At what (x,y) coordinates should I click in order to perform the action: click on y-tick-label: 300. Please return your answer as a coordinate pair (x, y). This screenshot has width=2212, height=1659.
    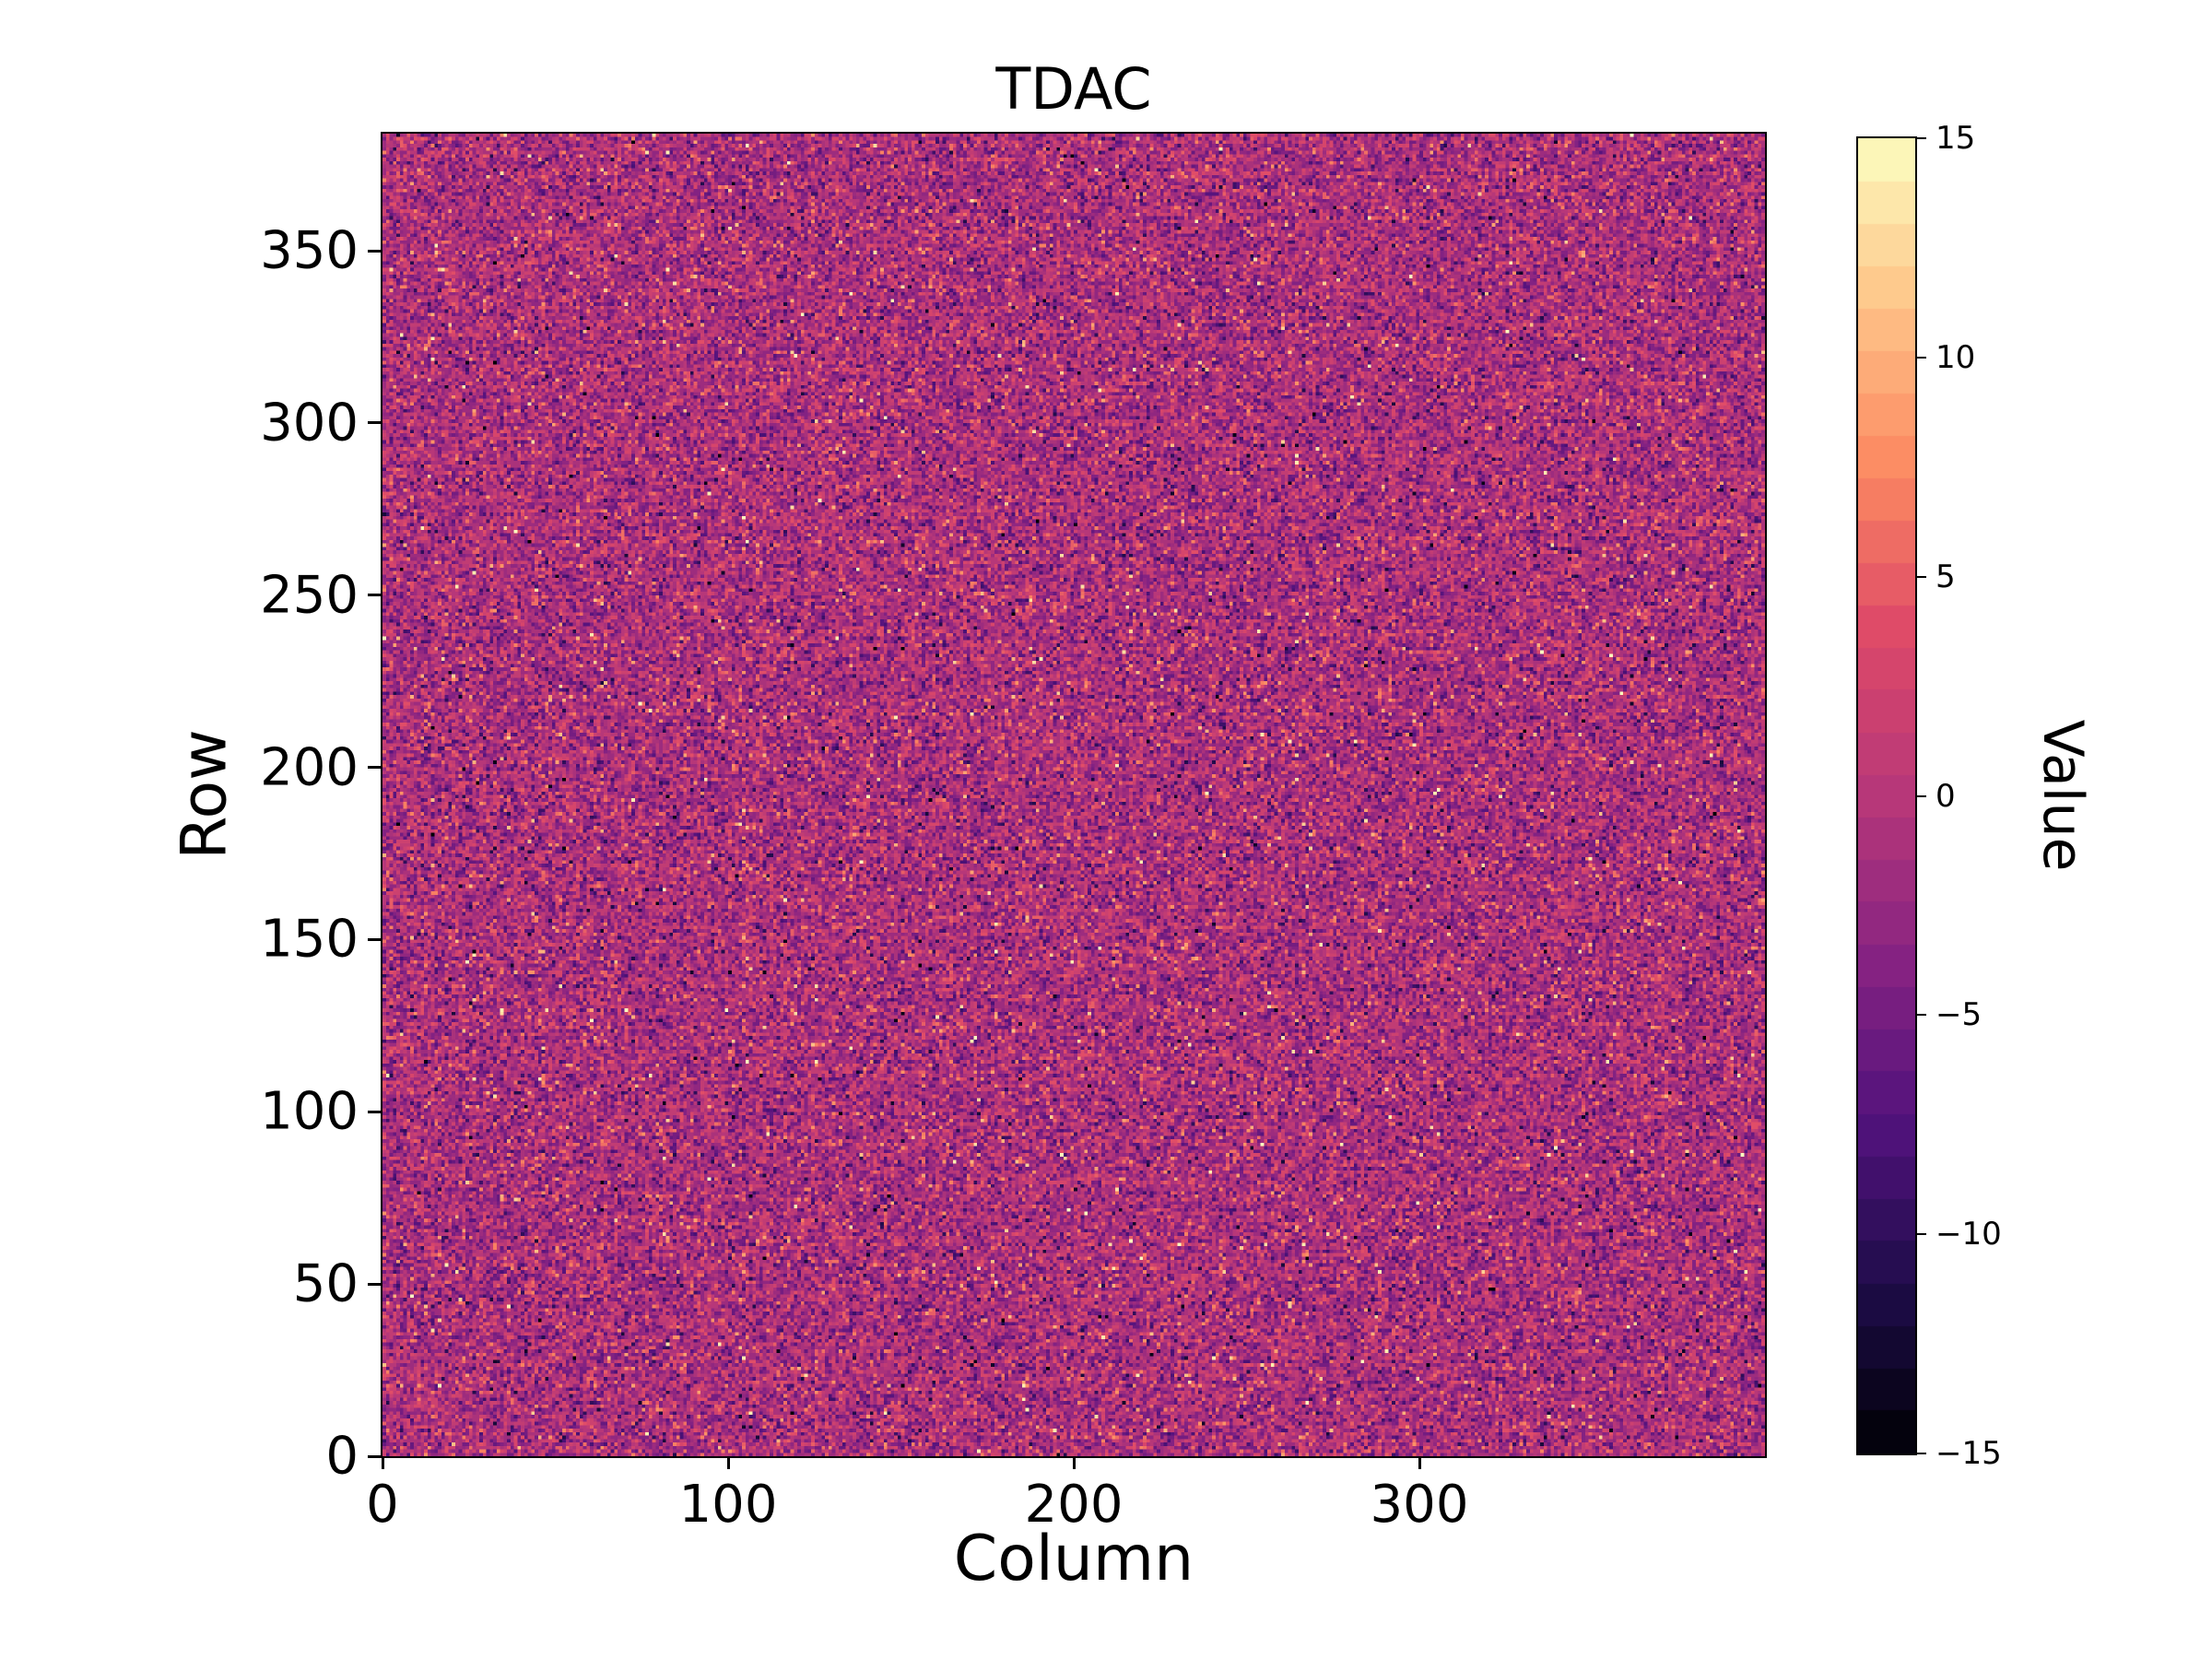
    Looking at the image, I should click on (309, 423).